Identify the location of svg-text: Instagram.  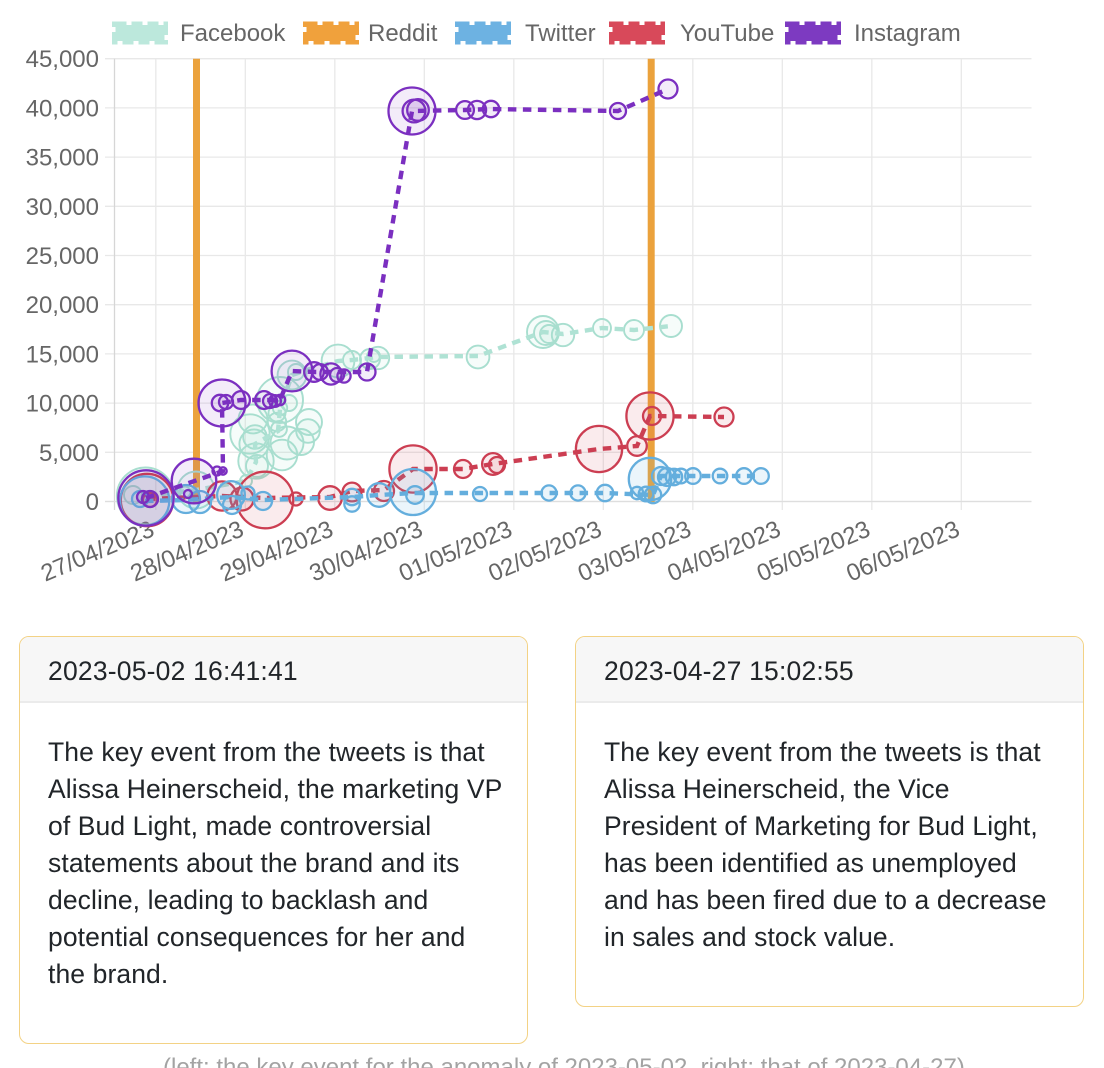
(907, 33).